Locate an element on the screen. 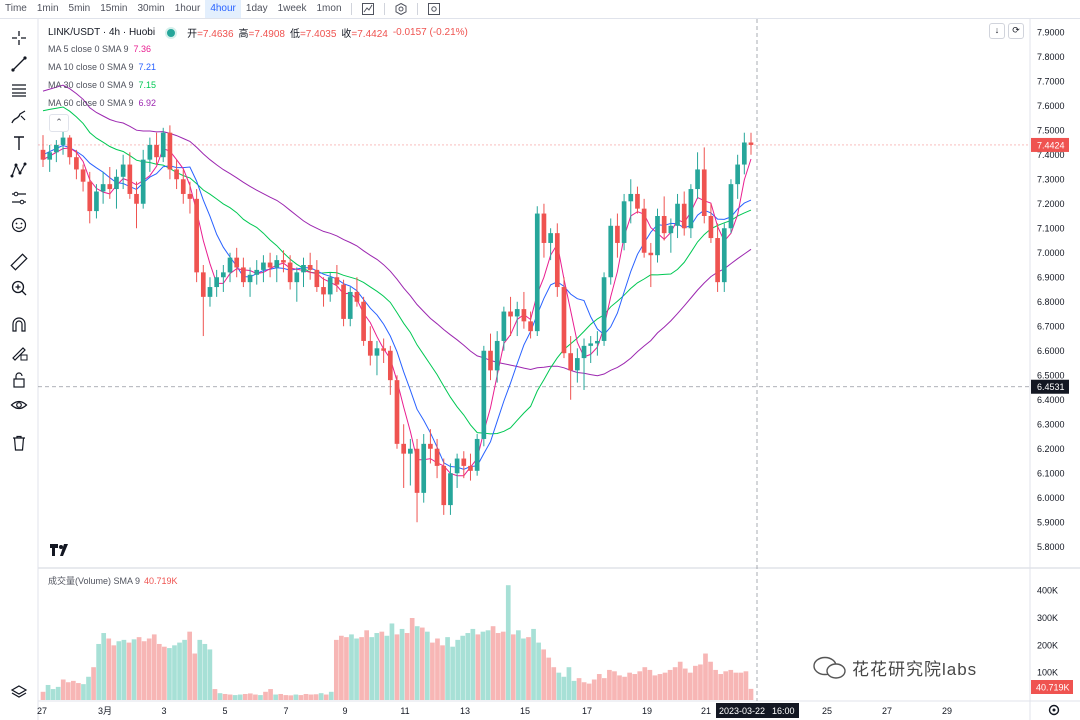 This screenshot has height=720, width=1080. zoom-in-icon is located at coordinates (19, 288).